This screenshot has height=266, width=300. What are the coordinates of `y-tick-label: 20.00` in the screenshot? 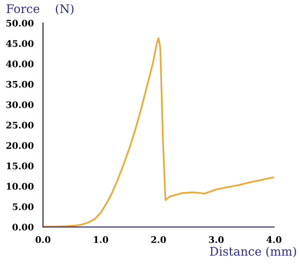 It's located at (20, 145).